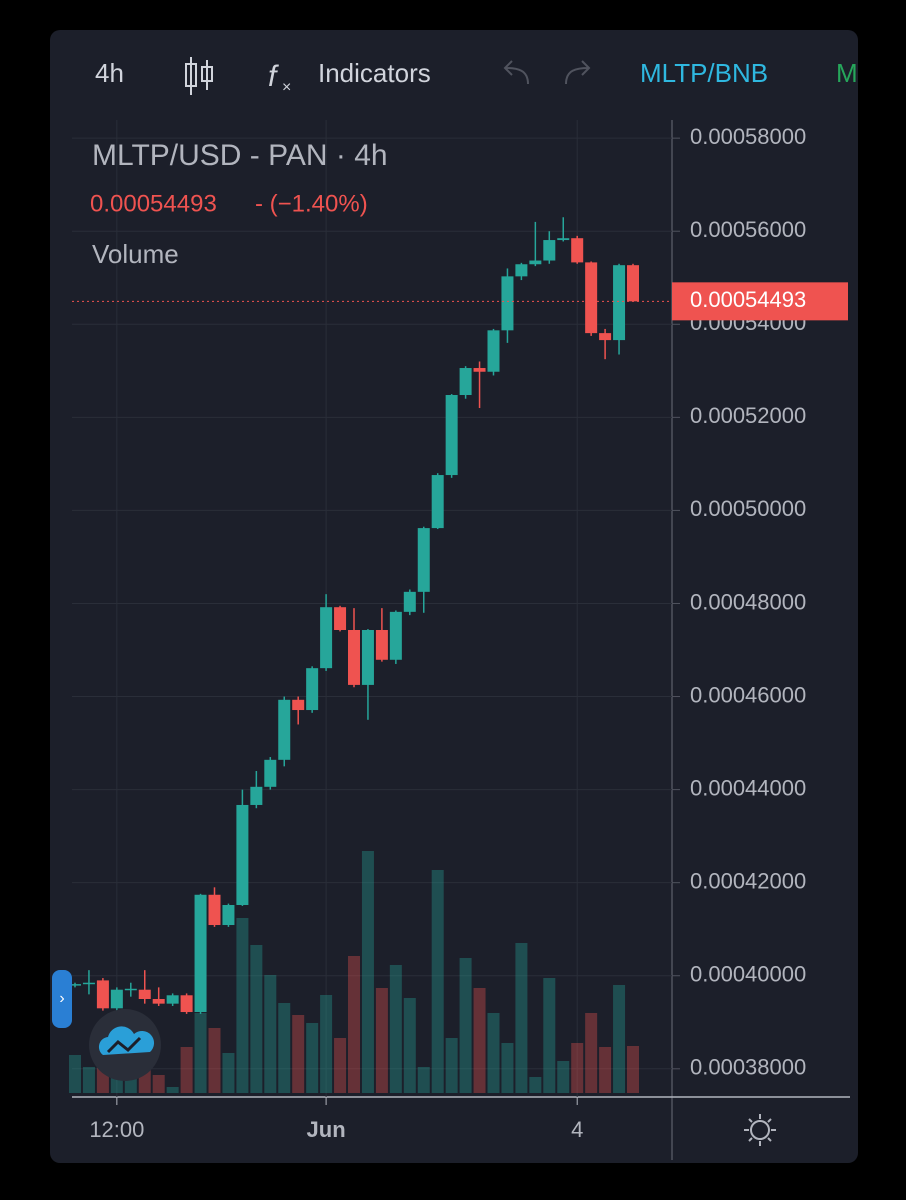 The image size is (906, 1200). Describe the element at coordinates (273, 76) in the screenshot. I see `fx-icon: f` at that location.